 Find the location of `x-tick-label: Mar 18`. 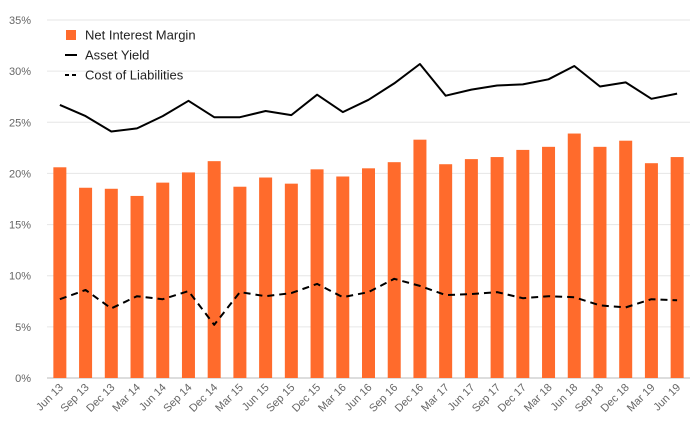

x-tick-label: Mar 18 is located at coordinates (538, 398).